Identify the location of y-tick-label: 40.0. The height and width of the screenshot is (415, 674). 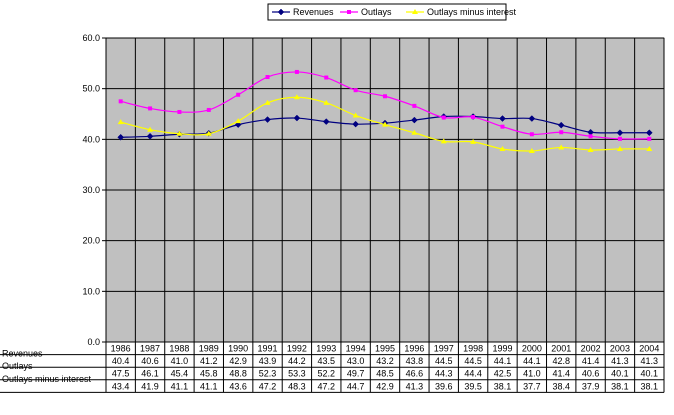
(91, 139).